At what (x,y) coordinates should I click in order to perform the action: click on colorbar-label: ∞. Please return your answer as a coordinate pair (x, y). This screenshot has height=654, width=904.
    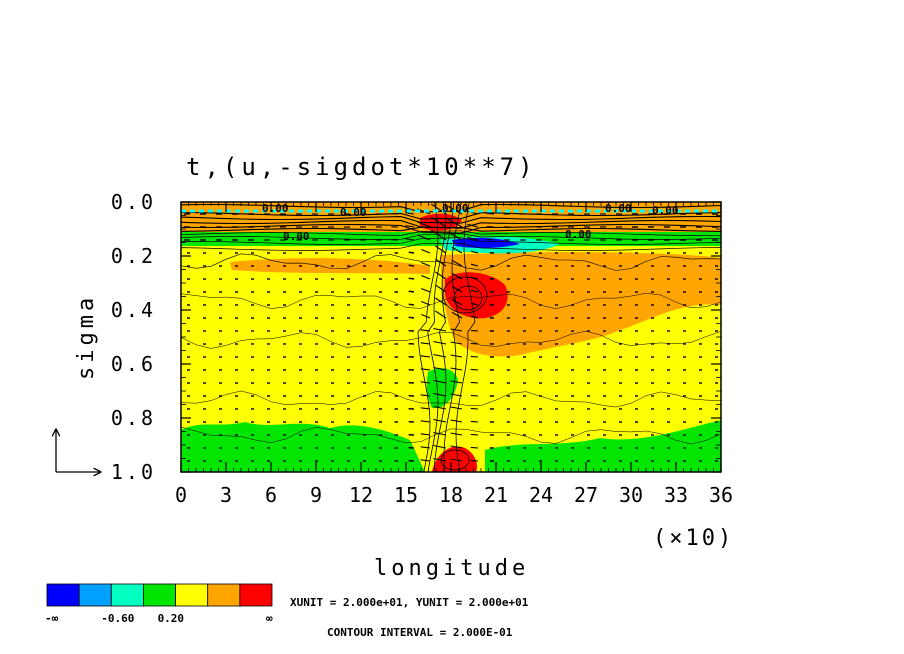
    Looking at the image, I should click on (269, 618).